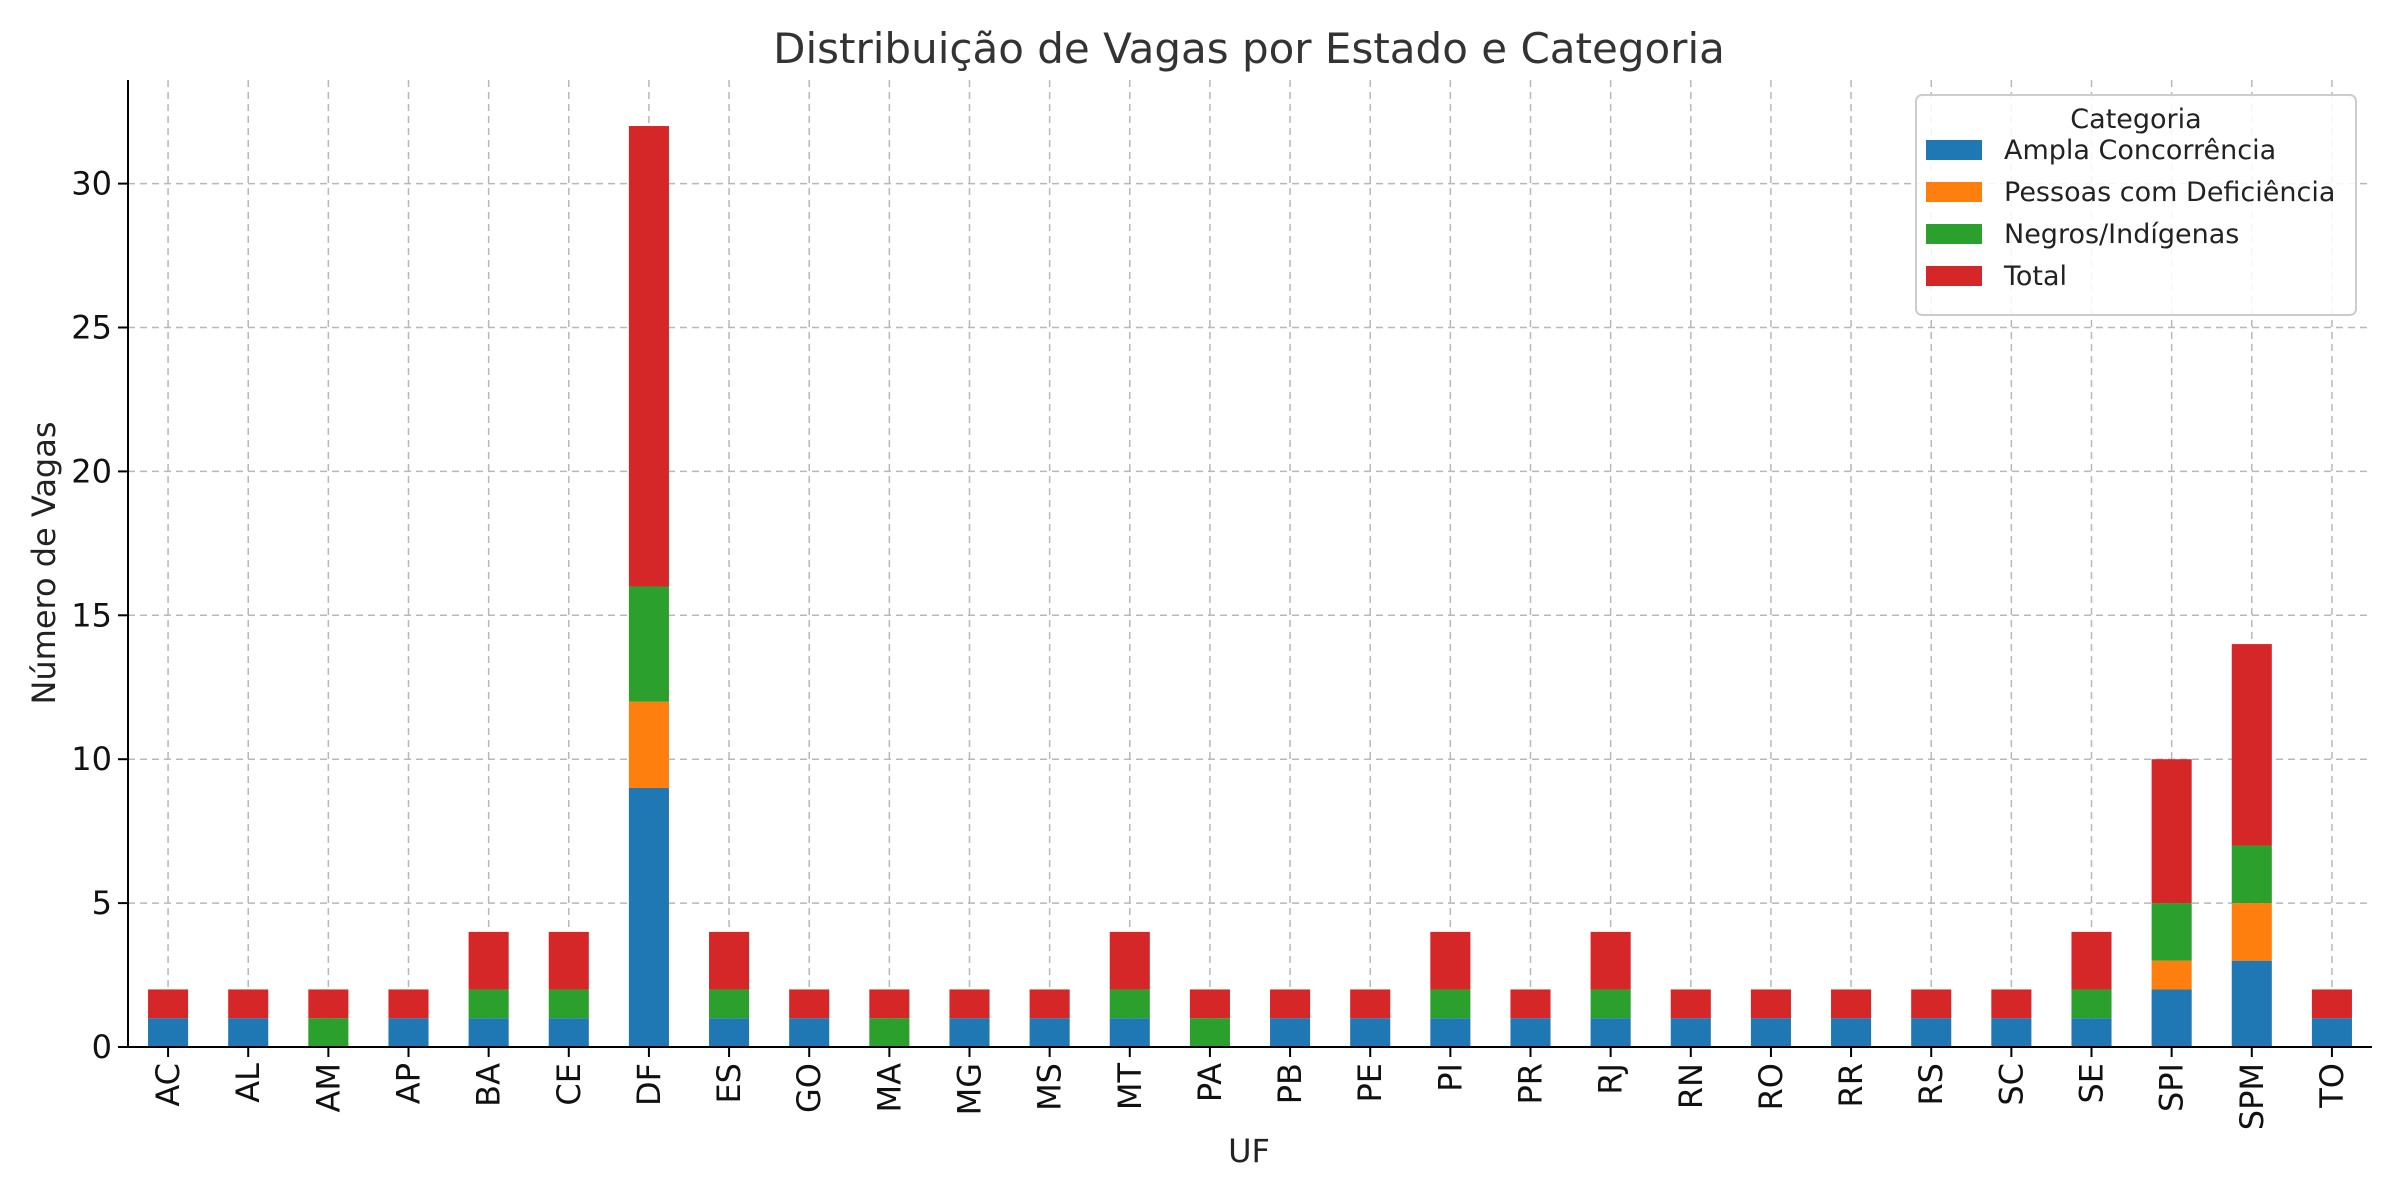 The image size is (2400, 1200). I want to click on x-tick-label: PB, so click(1290, 1083).